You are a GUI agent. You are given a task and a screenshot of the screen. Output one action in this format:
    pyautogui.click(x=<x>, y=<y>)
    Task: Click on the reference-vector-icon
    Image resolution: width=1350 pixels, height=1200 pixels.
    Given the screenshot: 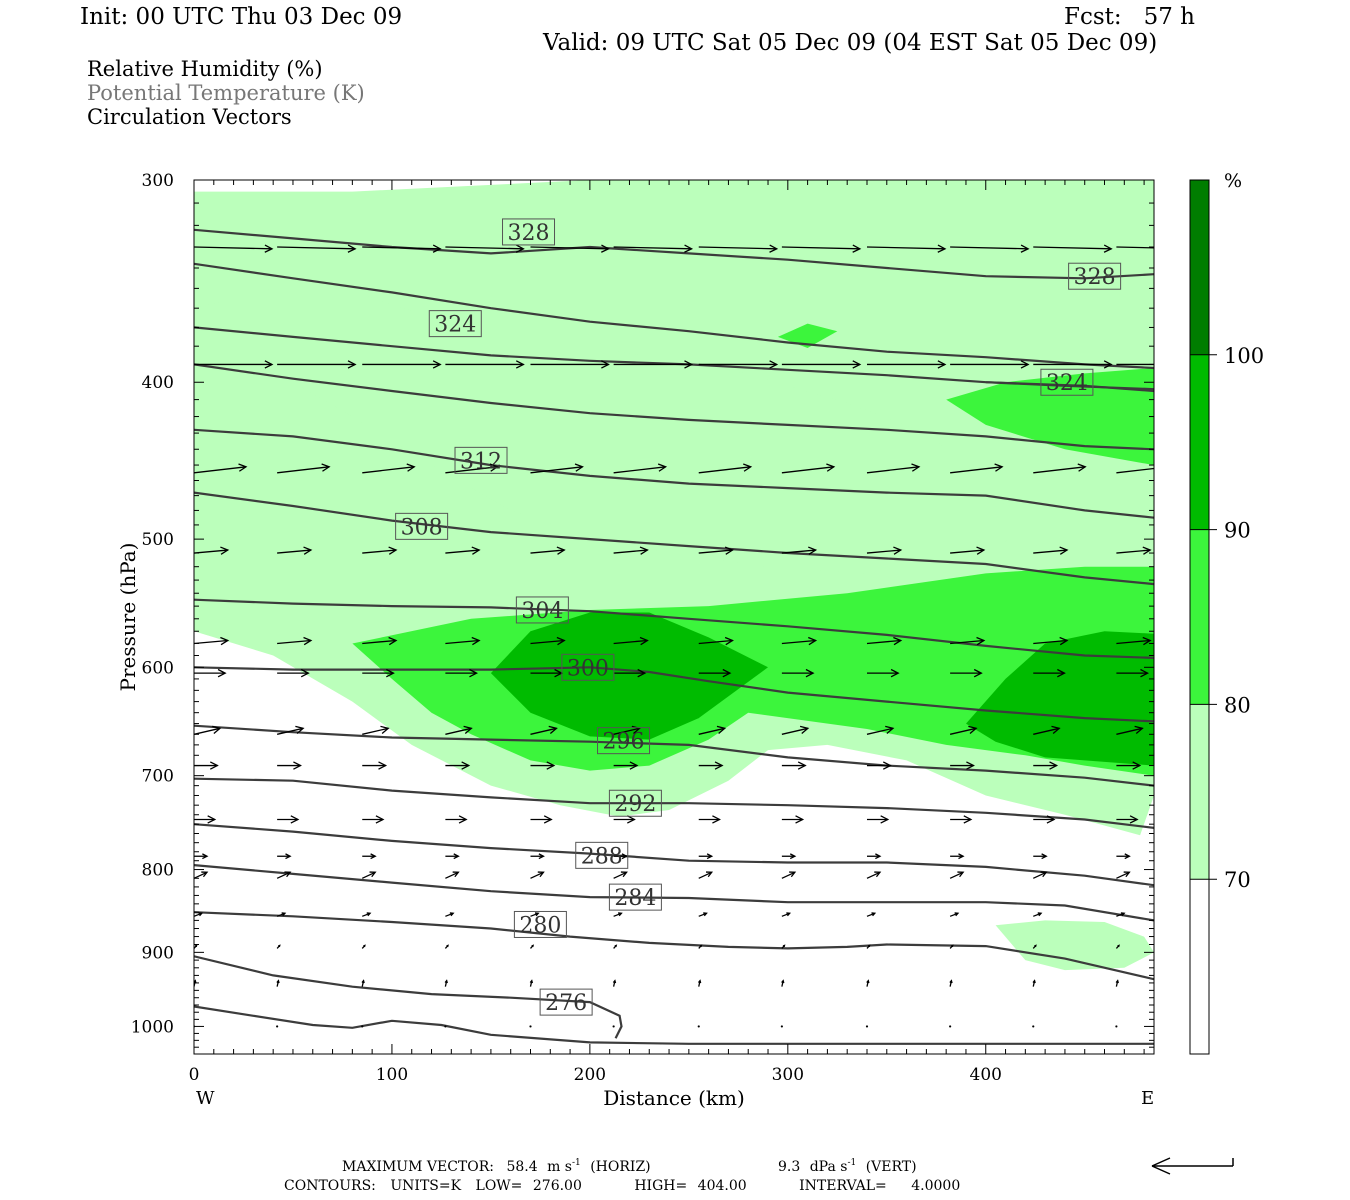 What is the action you would take?
    pyautogui.click(x=1192, y=1166)
    